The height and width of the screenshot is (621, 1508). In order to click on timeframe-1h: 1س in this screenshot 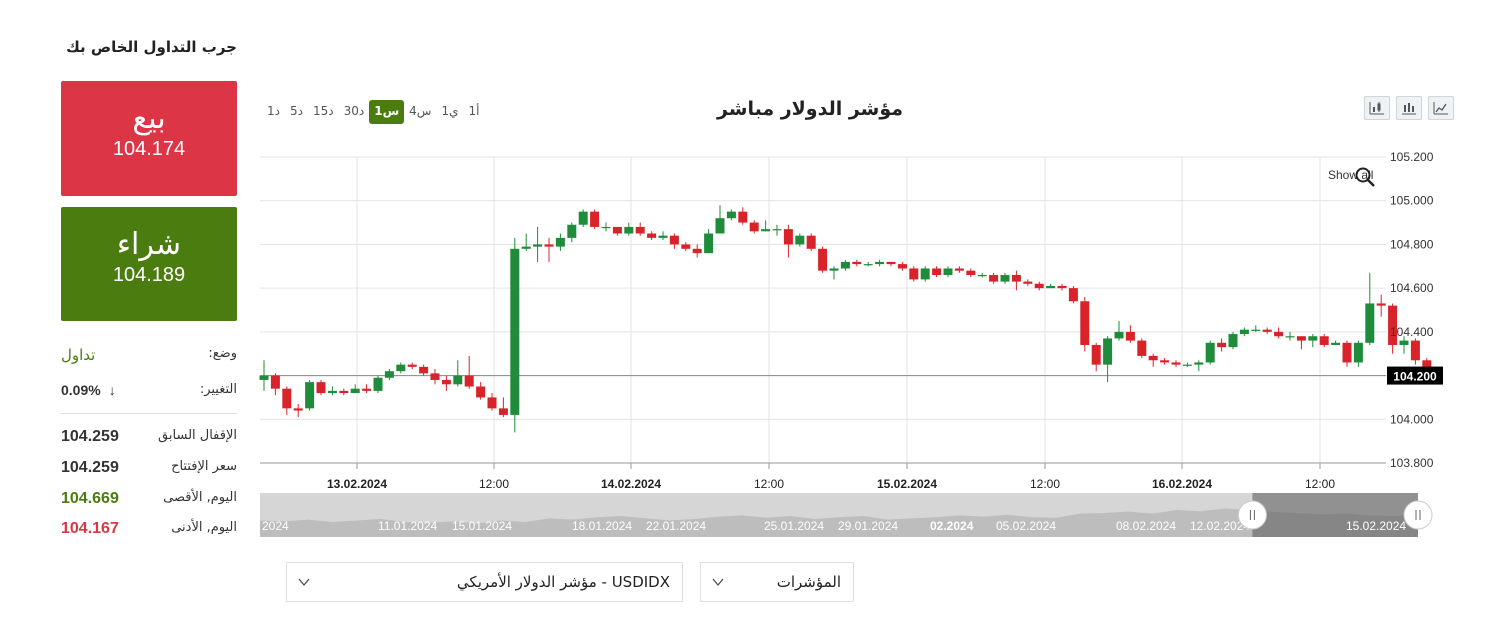, I will do `click(387, 112)`.